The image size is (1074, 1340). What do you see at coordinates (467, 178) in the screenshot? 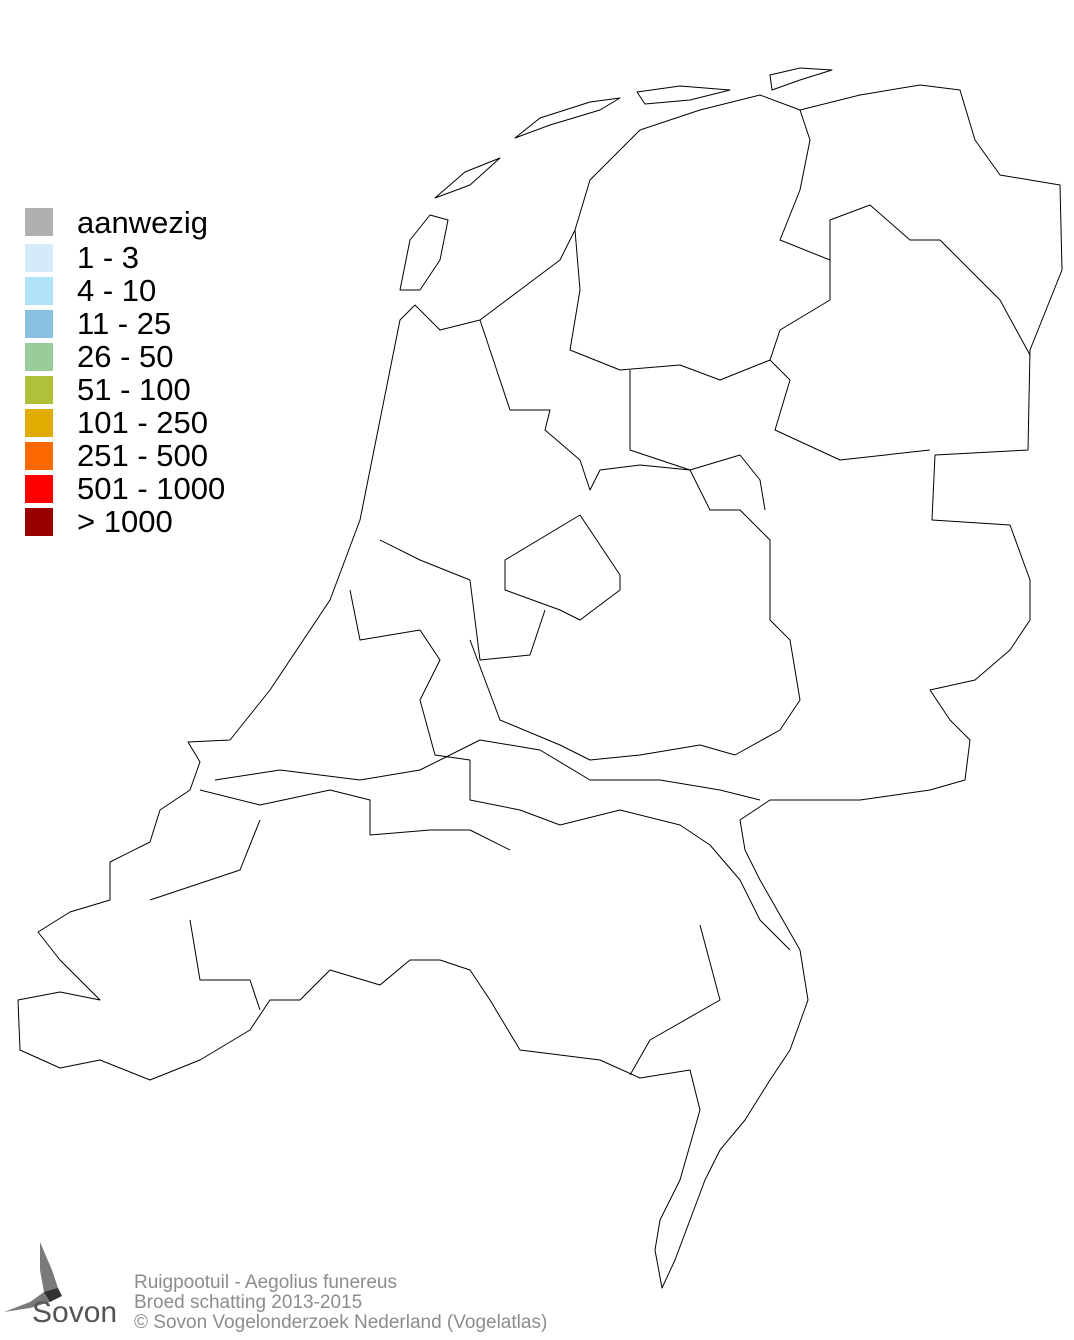
I see `island-vlieland` at bounding box center [467, 178].